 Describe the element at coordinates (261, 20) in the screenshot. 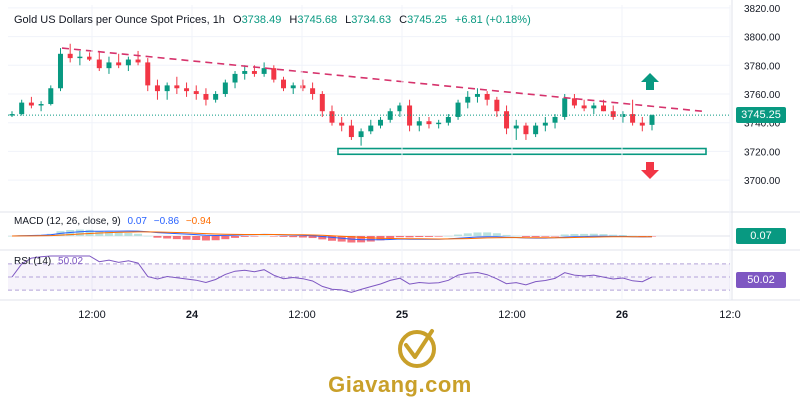

I see `open-value: 3738.49` at that location.